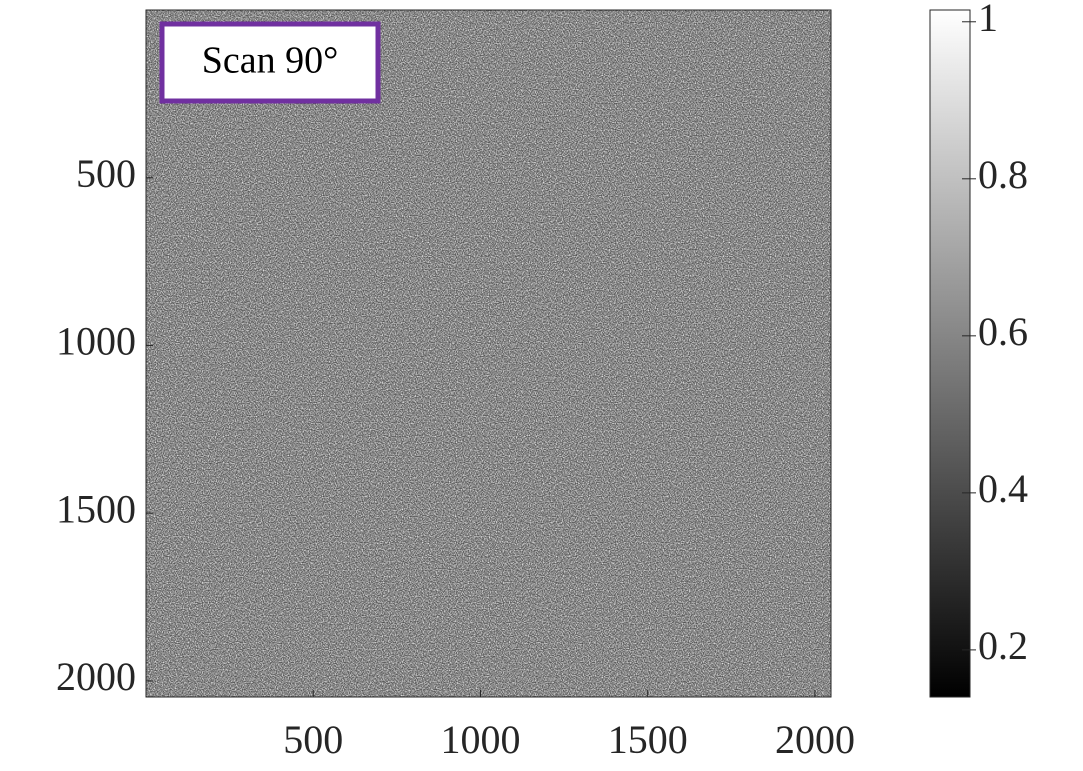  I want to click on y-tick-label: 1500, so click(96, 508).